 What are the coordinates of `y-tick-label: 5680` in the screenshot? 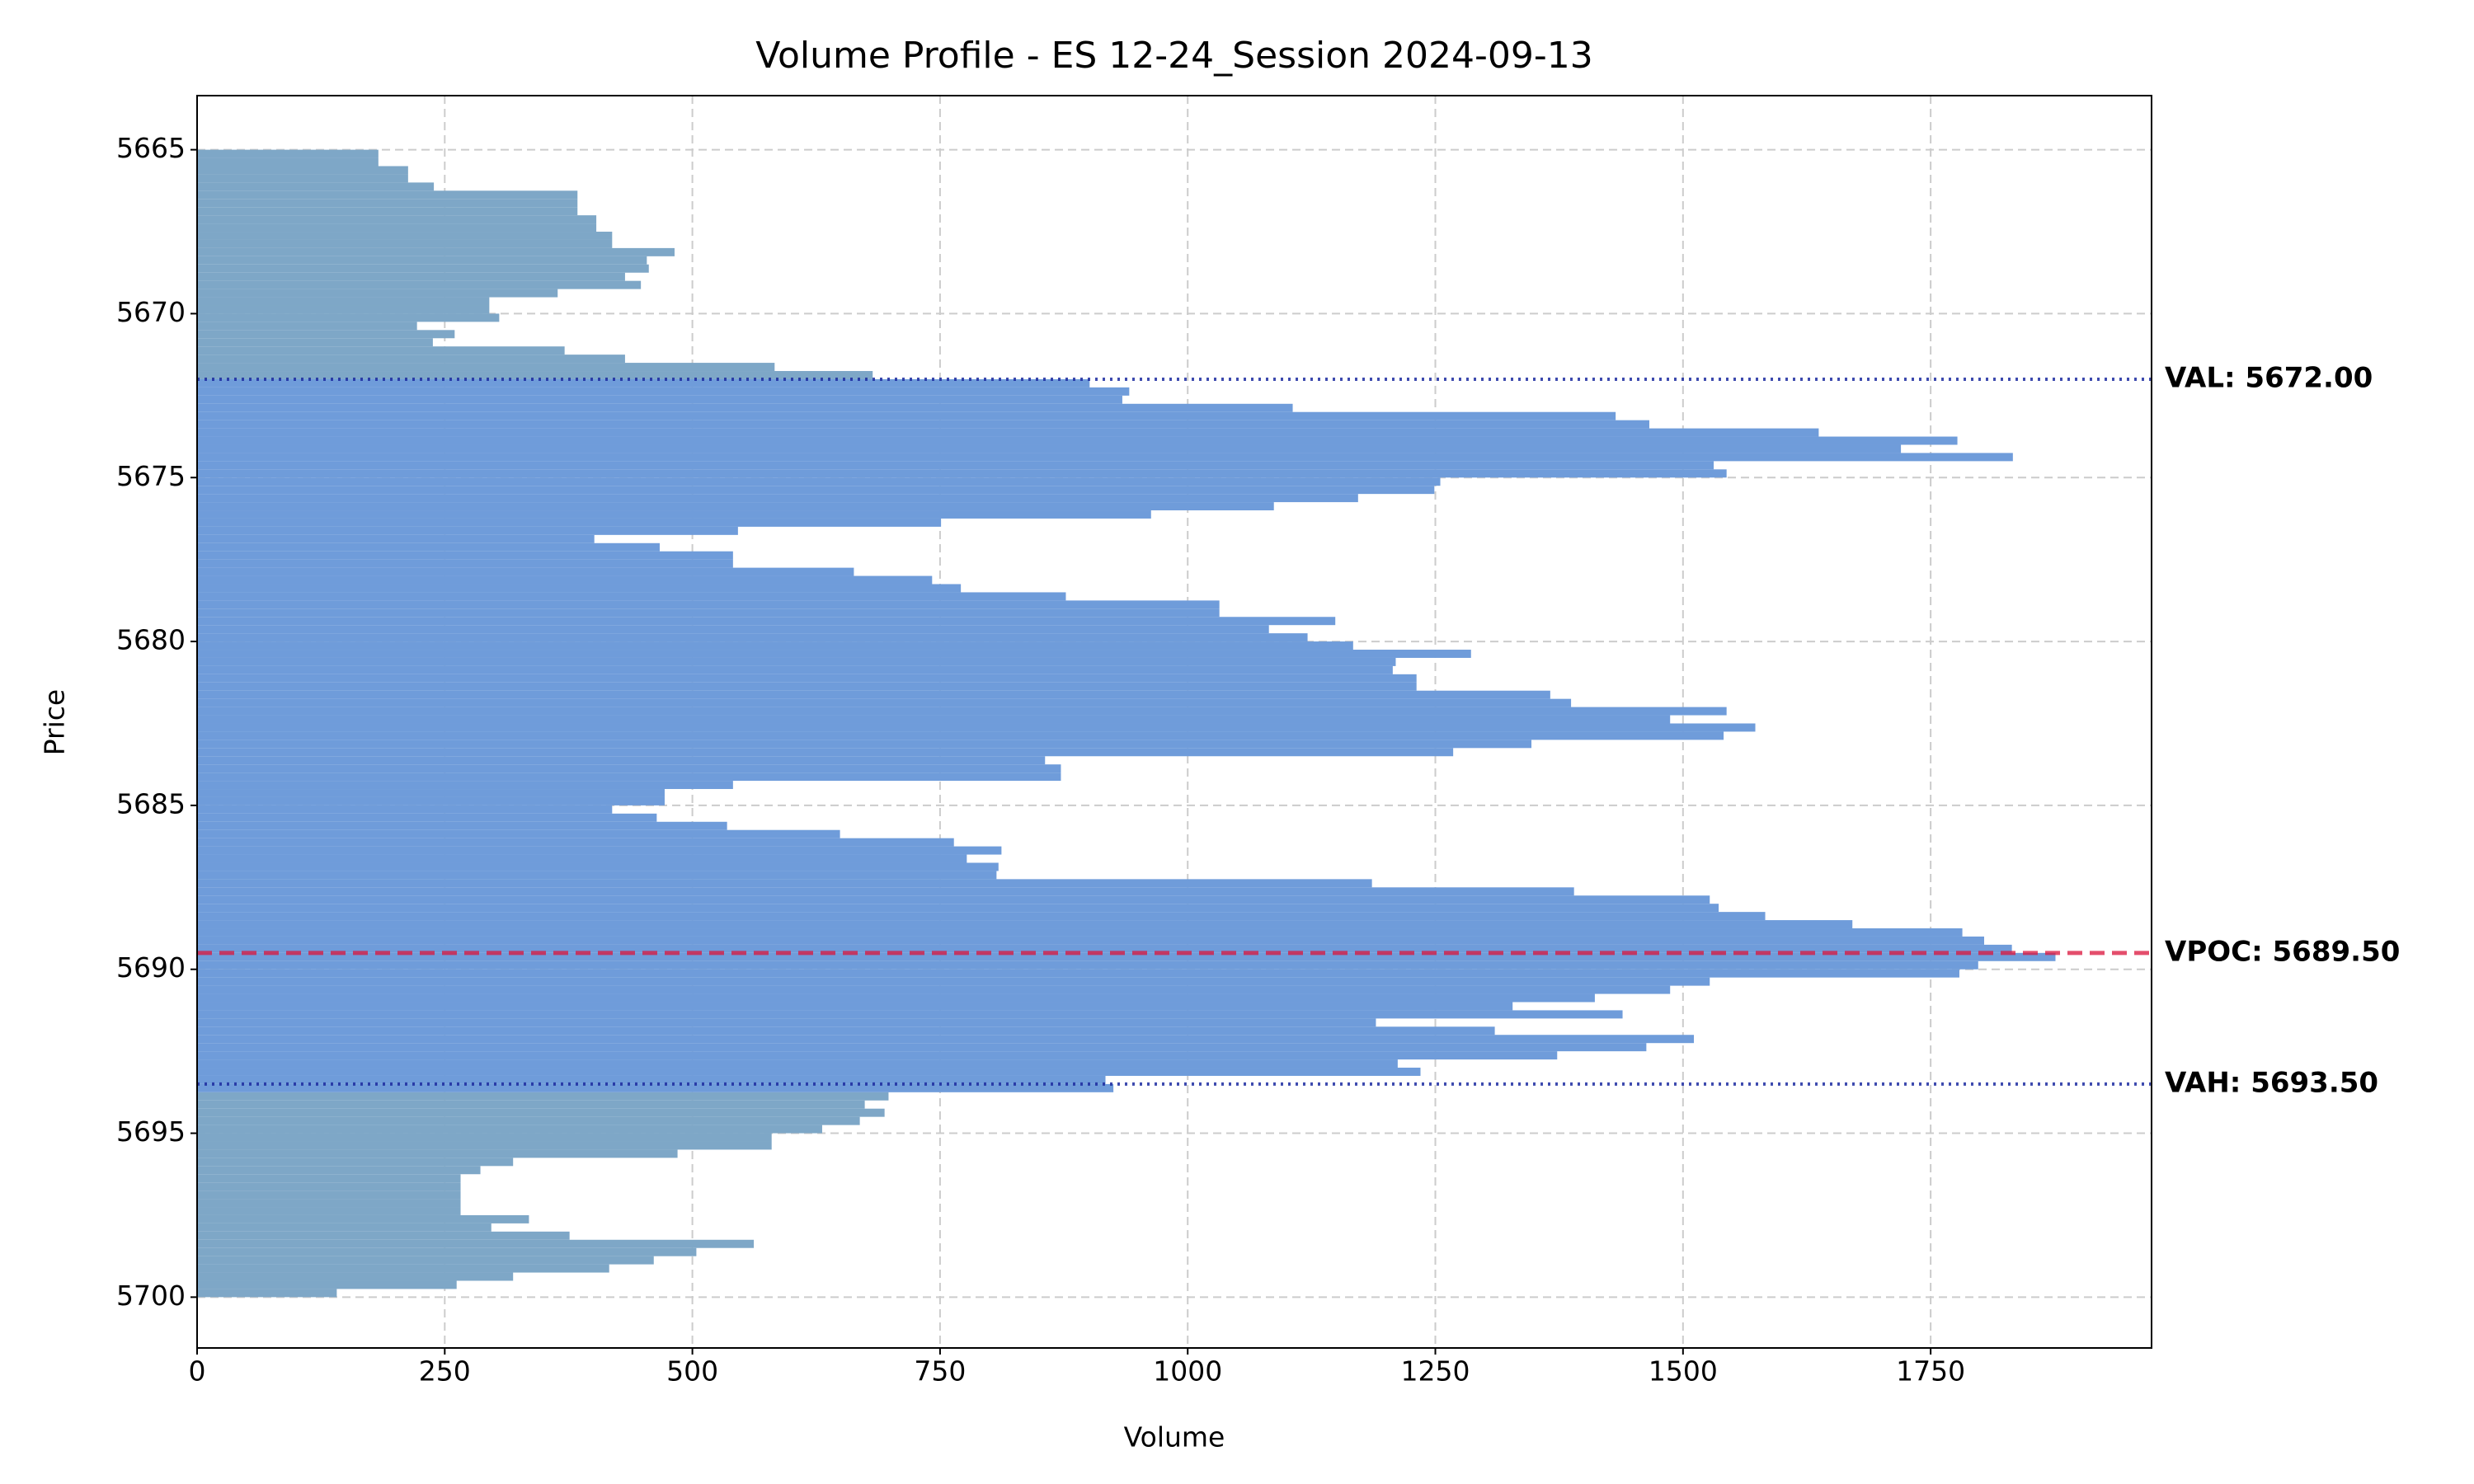 It's located at (151, 640).